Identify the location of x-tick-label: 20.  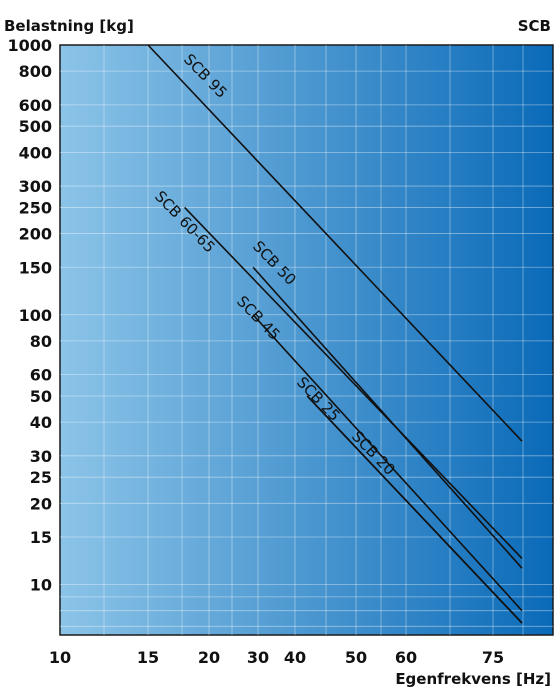
(209, 657).